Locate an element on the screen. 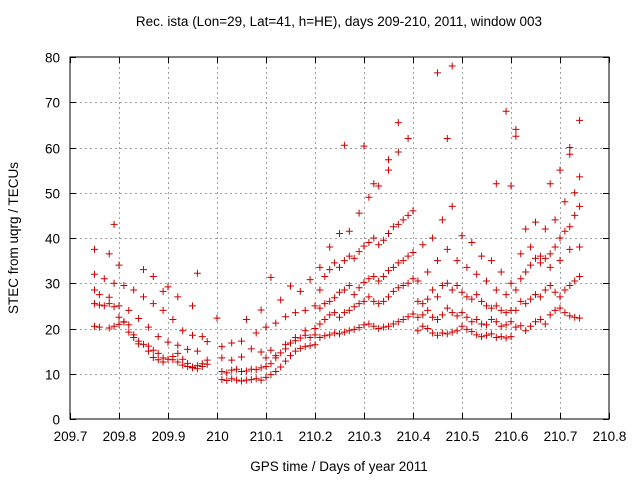  x-tick-label: 209.7 is located at coordinates (71, 436).